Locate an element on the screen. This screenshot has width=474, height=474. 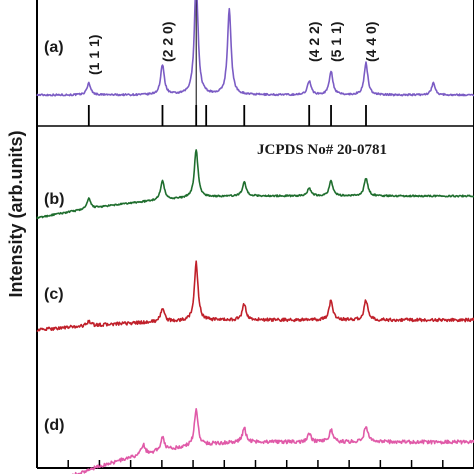
hkl-label: (4 2 2) is located at coordinates (314, 42).